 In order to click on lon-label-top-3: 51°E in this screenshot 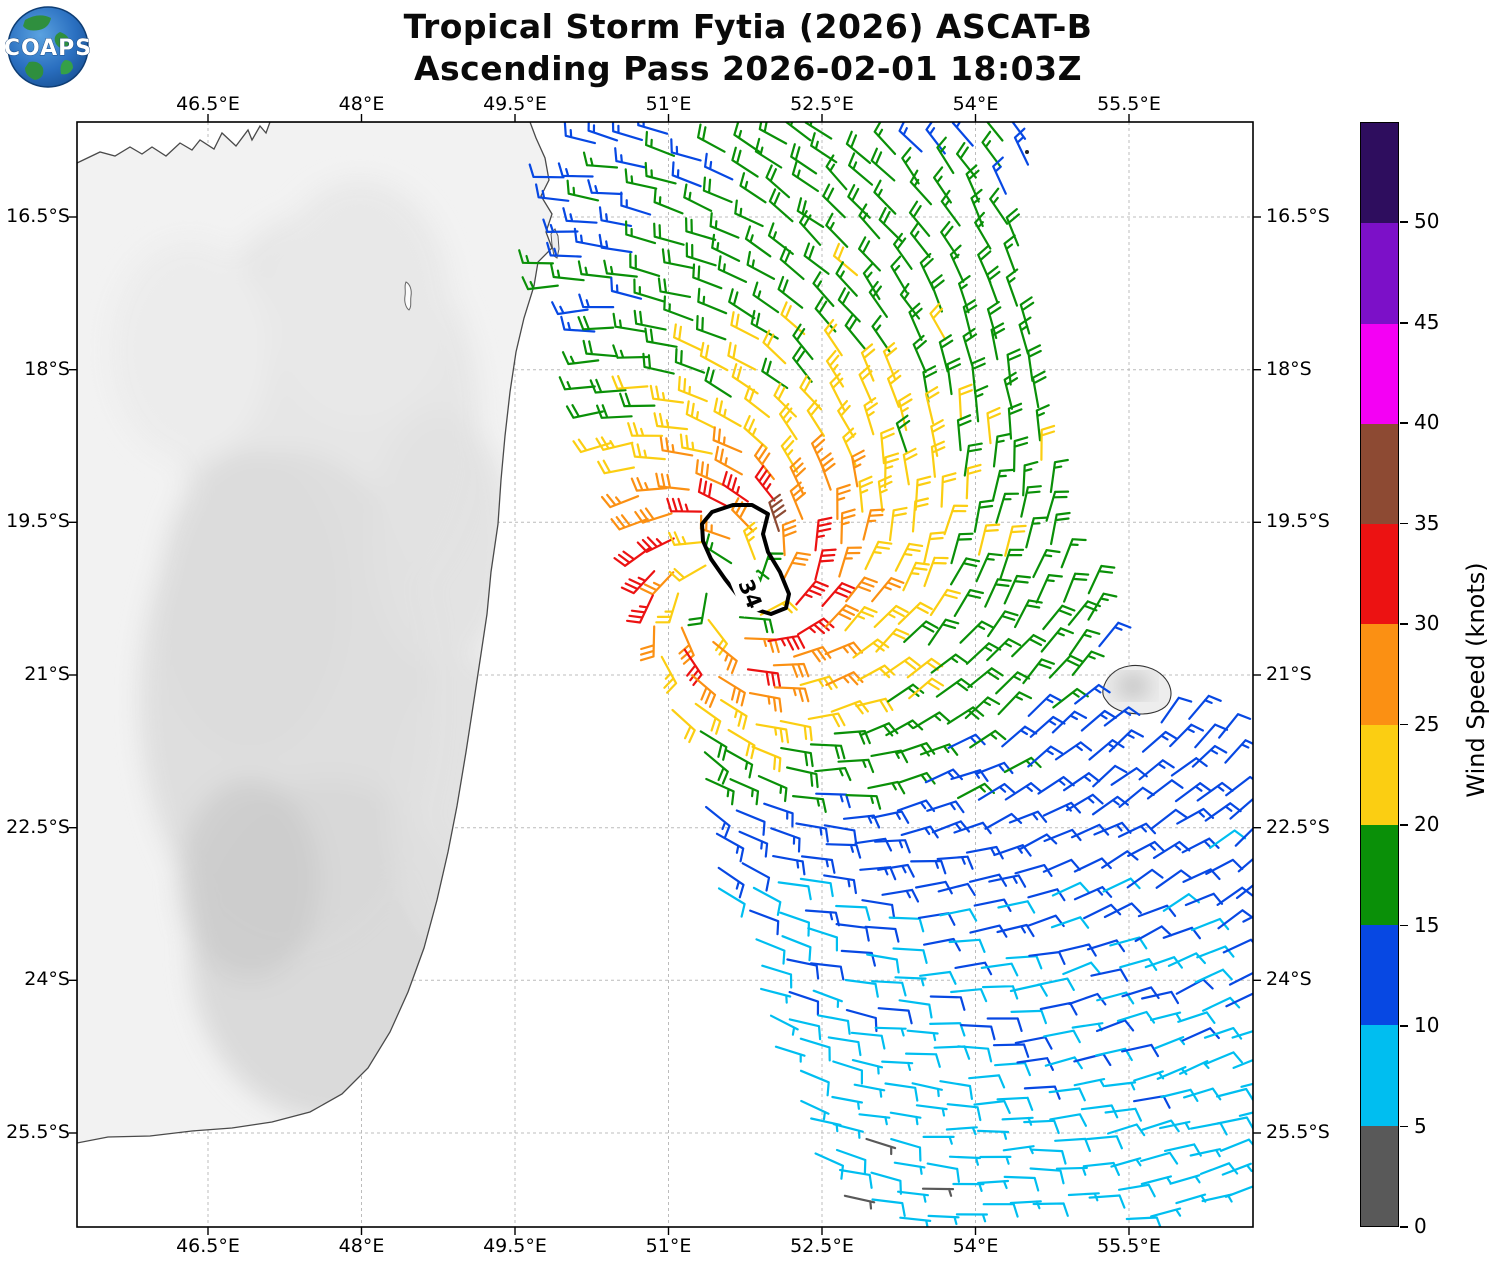, I will do `click(668, 104)`.